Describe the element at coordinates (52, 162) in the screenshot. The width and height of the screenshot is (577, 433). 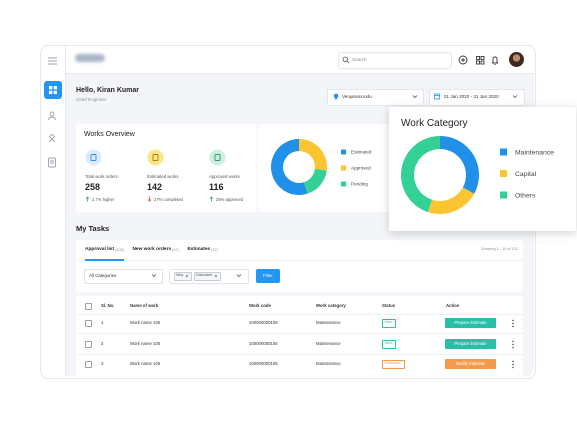
I see `reports-icon` at that location.